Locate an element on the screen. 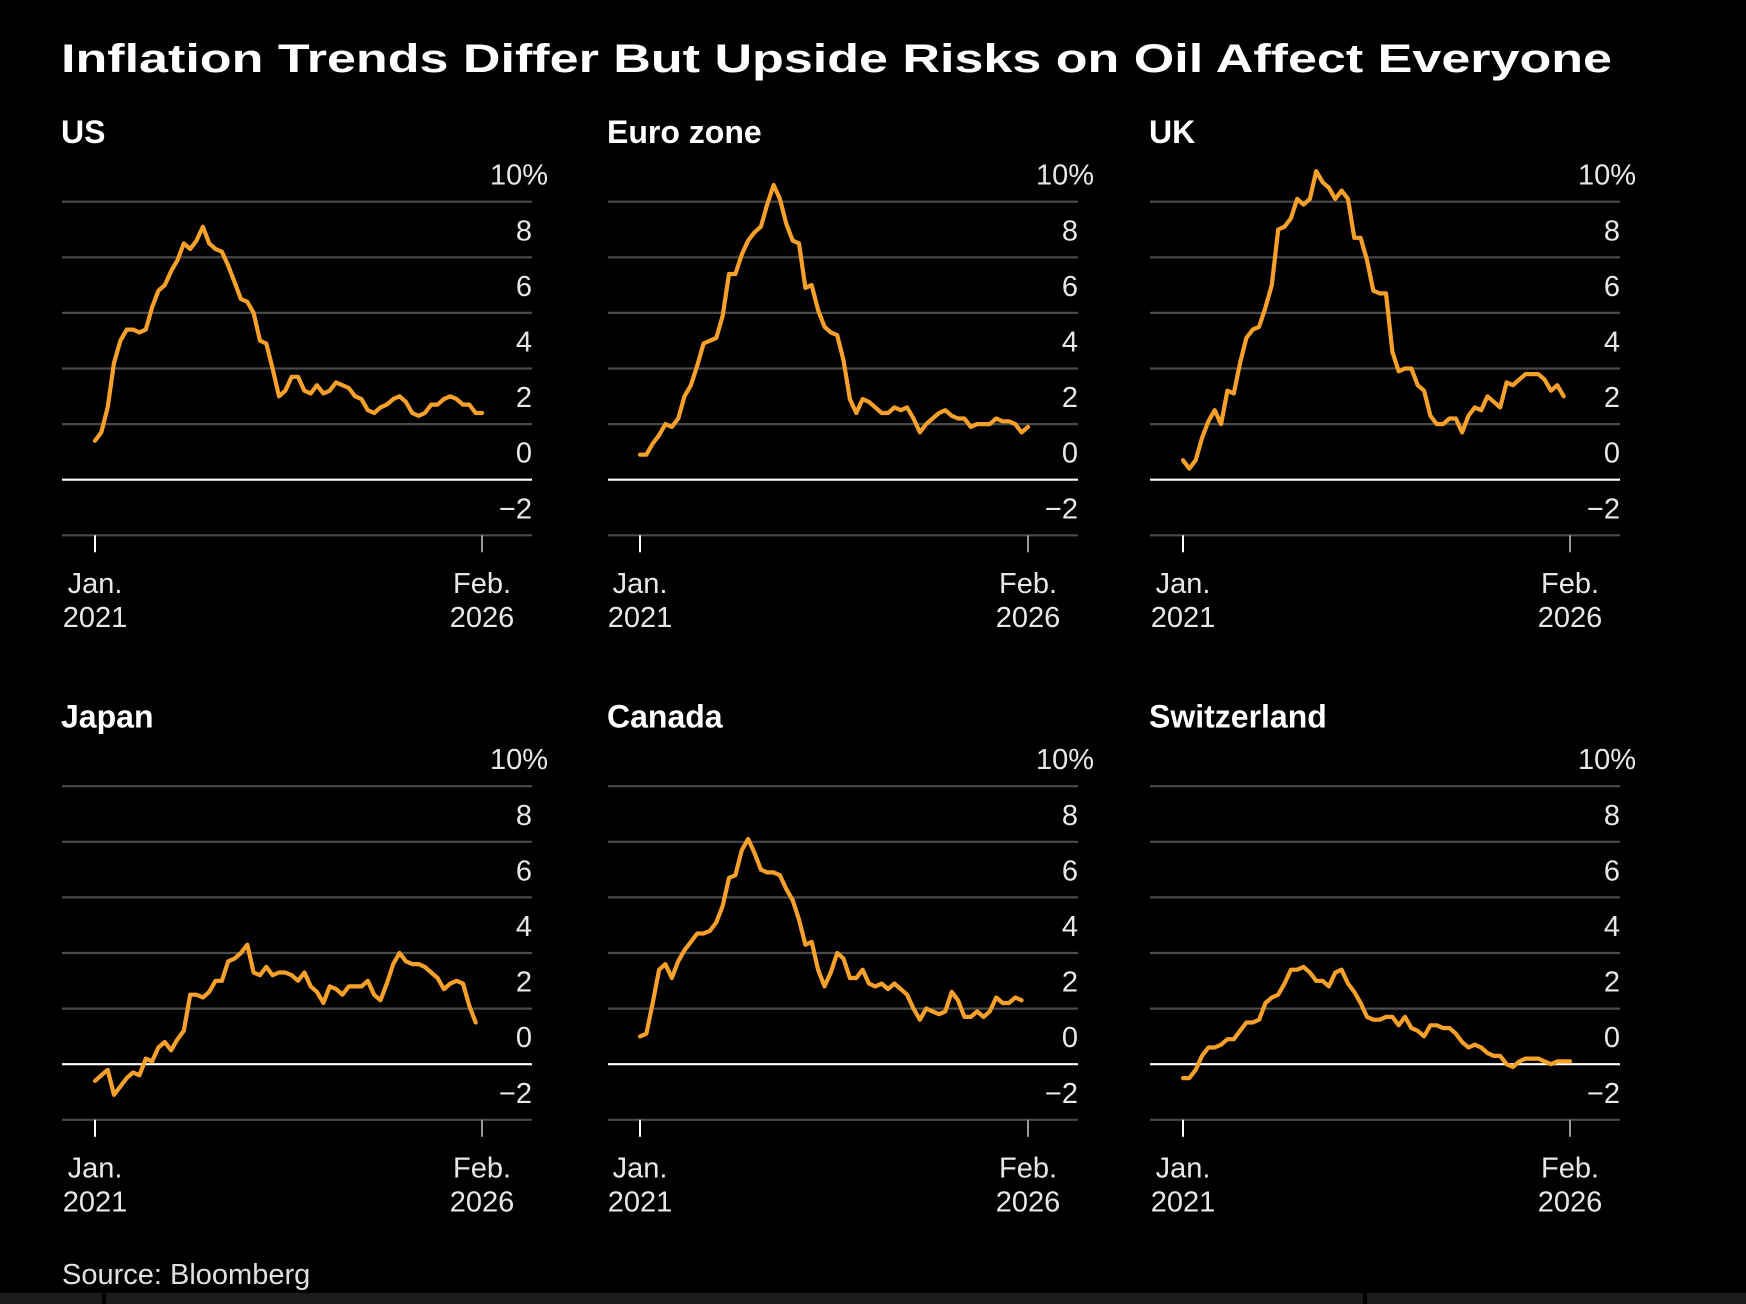 The width and height of the screenshot is (1746, 1304). panel-canada: Canada 10% 8 6 4 2 0 −2 Jan.2021 Feb.2026 is located at coordinates (850, 959).